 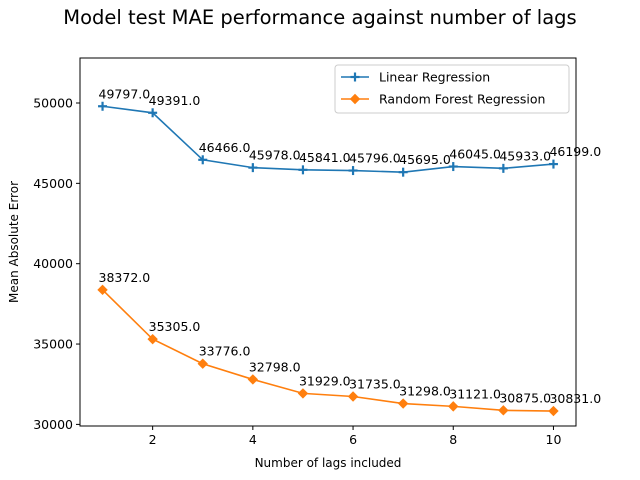 What do you see at coordinates (375, 384) in the screenshot?
I see `data-label-random-forest-regression: 31735.0` at bounding box center [375, 384].